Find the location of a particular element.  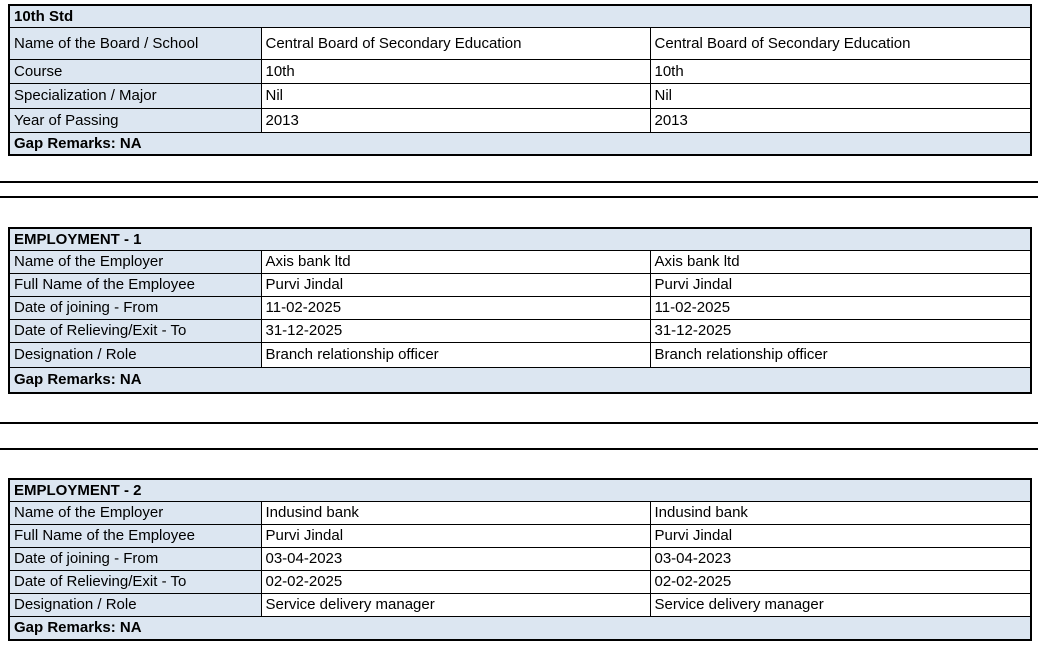

table-title-row: 10th Std is located at coordinates (520, 16).